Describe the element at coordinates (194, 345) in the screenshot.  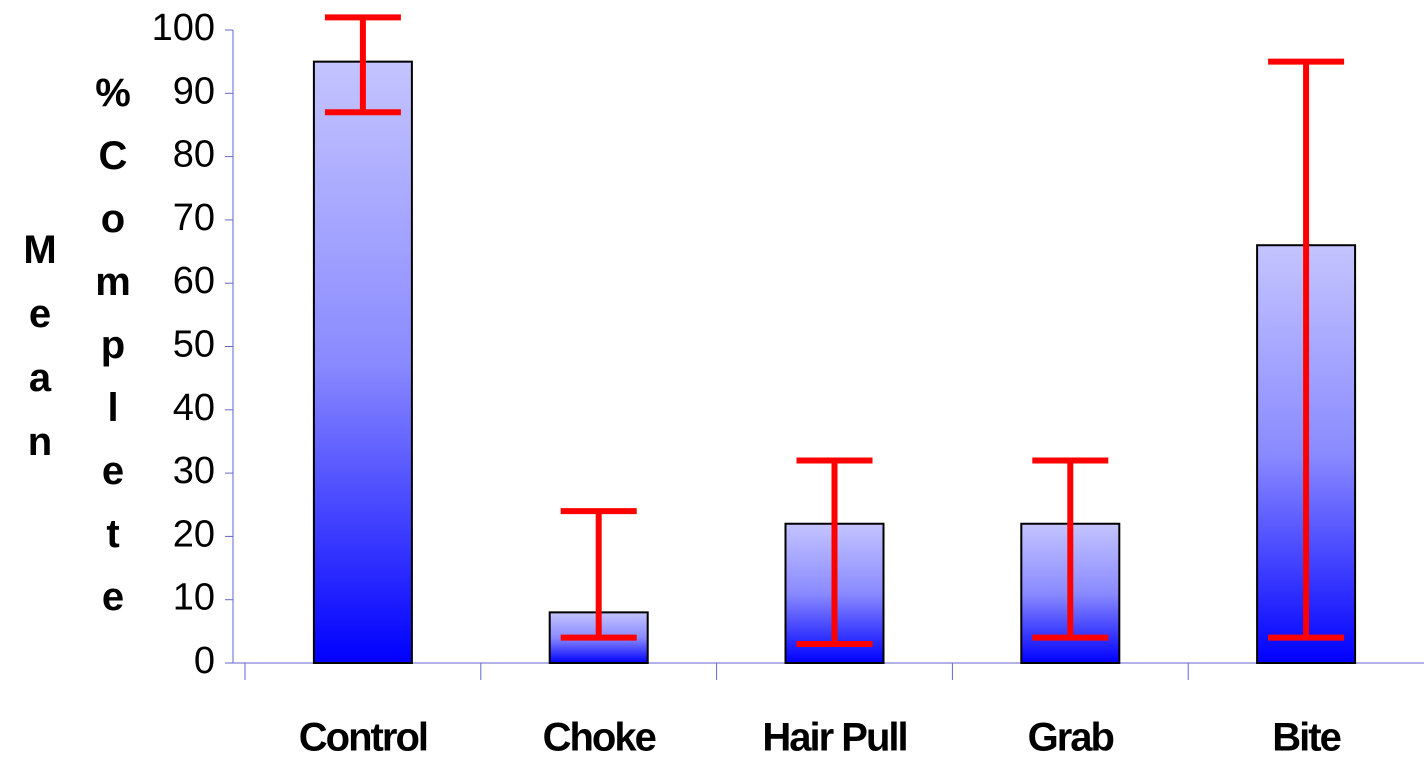
I see `y-tick-label: 50` at that location.